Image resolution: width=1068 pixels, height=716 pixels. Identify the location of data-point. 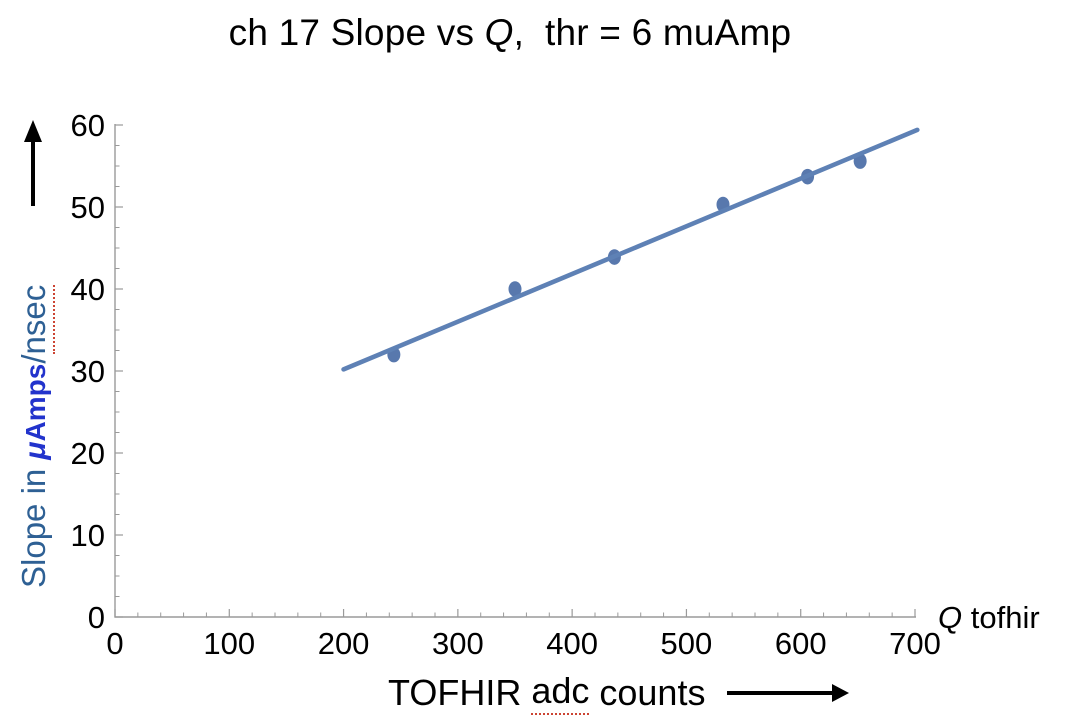
(515, 289).